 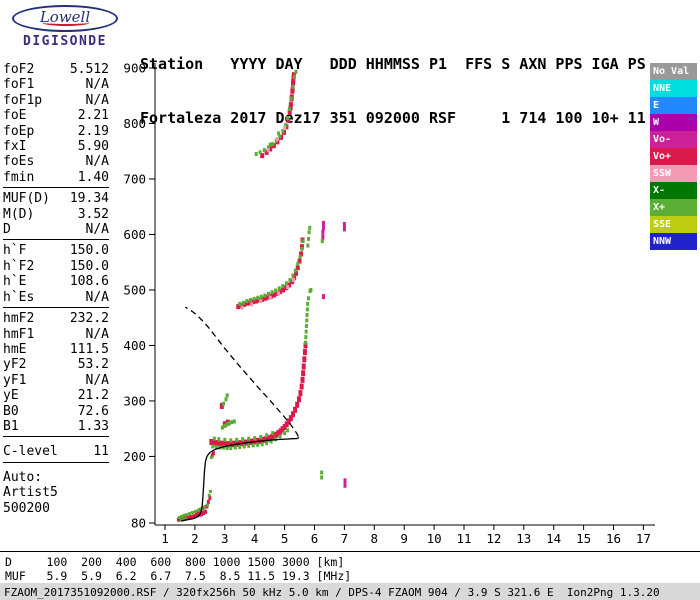 What do you see at coordinates (225, 538) in the screenshot?
I see `x-tick-label: 3` at bounding box center [225, 538].